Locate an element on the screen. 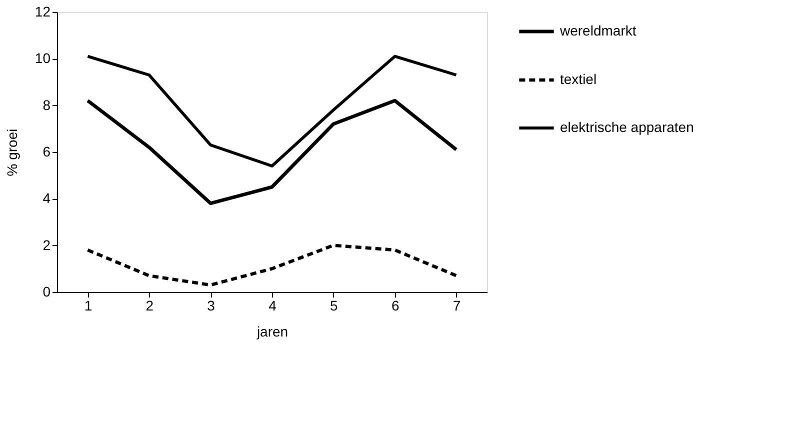  x-axis-title: jaren is located at coordinates (272, 332).